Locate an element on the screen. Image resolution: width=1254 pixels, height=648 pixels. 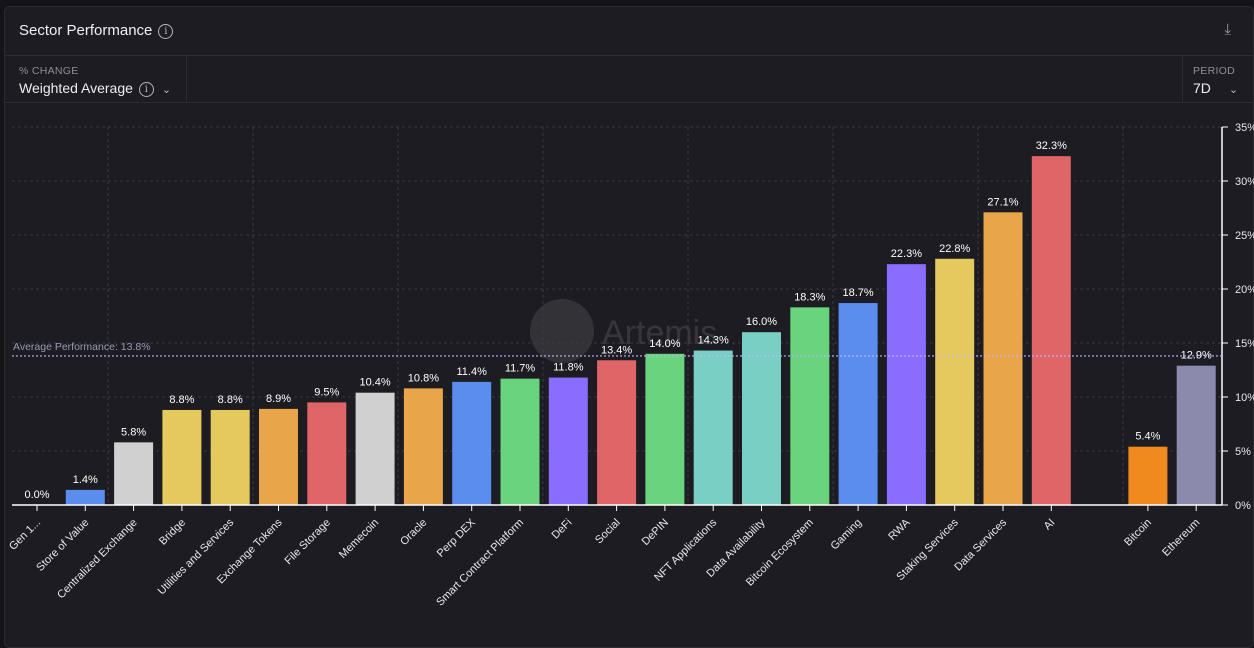
data-label: 22.8% is located at coordinates (954, 249).